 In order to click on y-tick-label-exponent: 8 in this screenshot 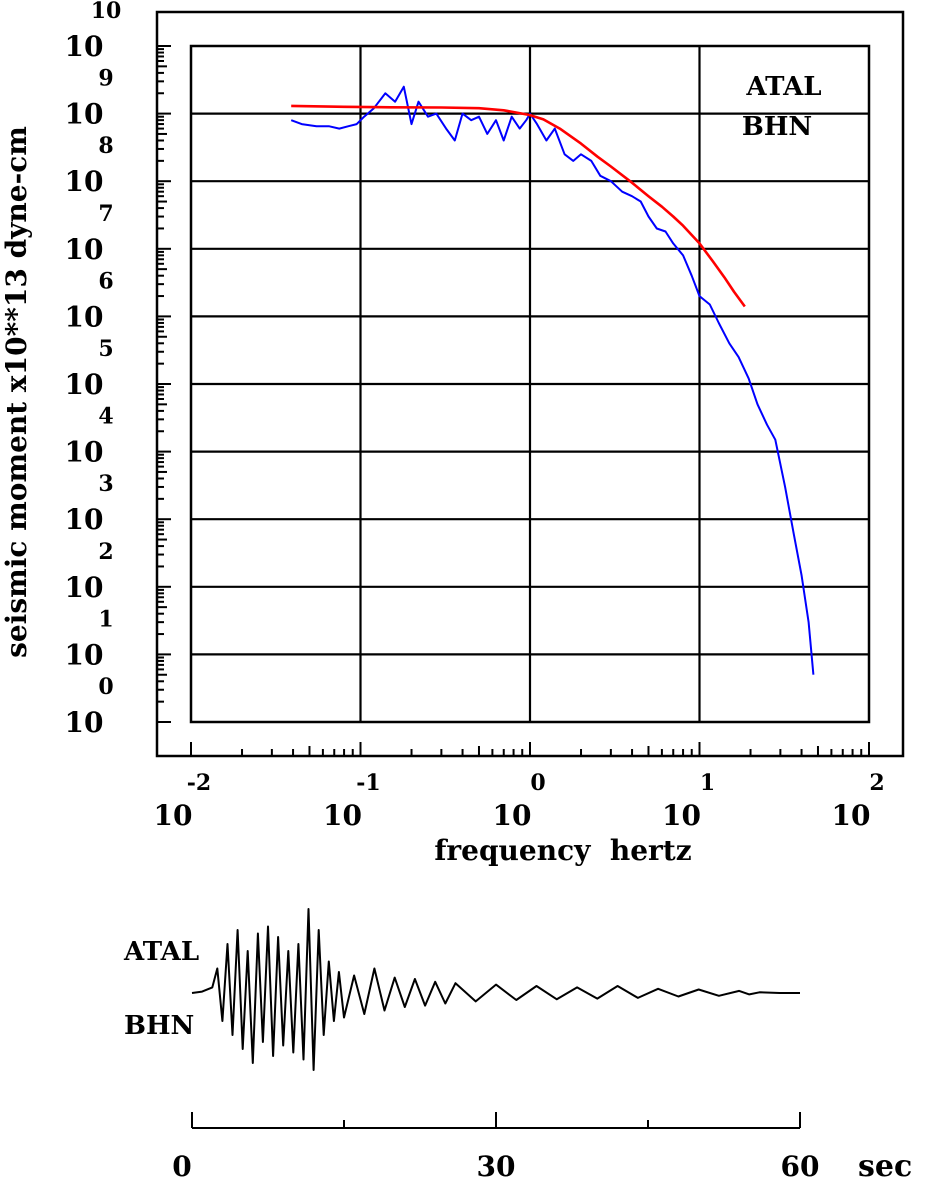, I will do `click(105, 146)`.